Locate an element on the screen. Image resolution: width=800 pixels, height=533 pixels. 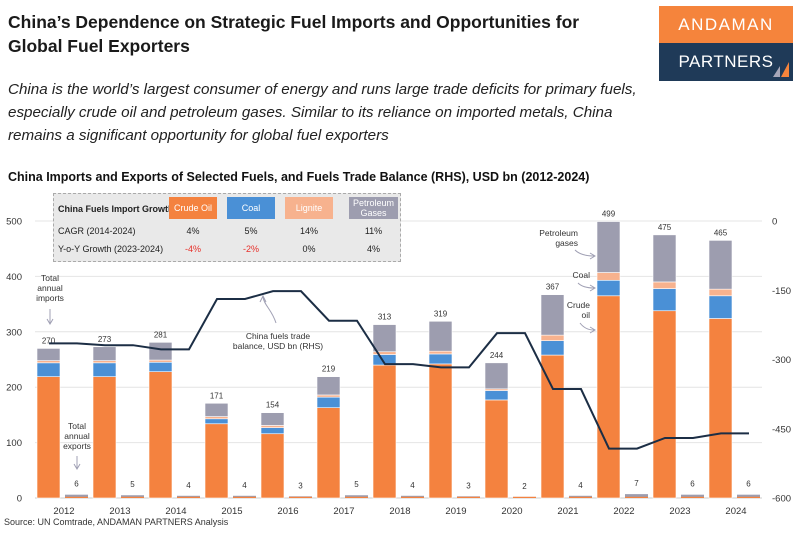
y-tick-label: 200 is located at coordinates (14, 388).